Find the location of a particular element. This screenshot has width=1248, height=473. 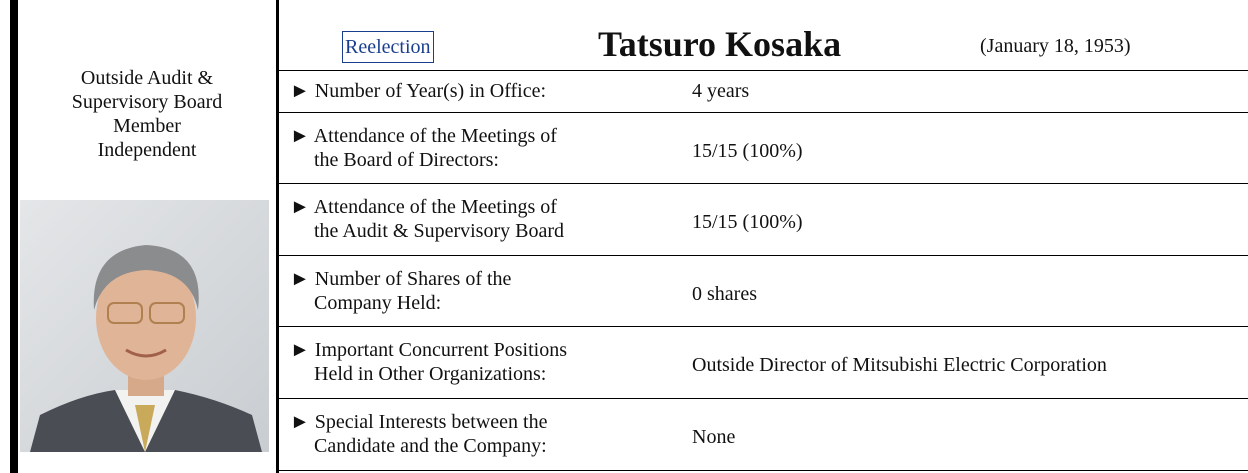

row-label: Candidate and the Company: is located at coordinates (430, 446).